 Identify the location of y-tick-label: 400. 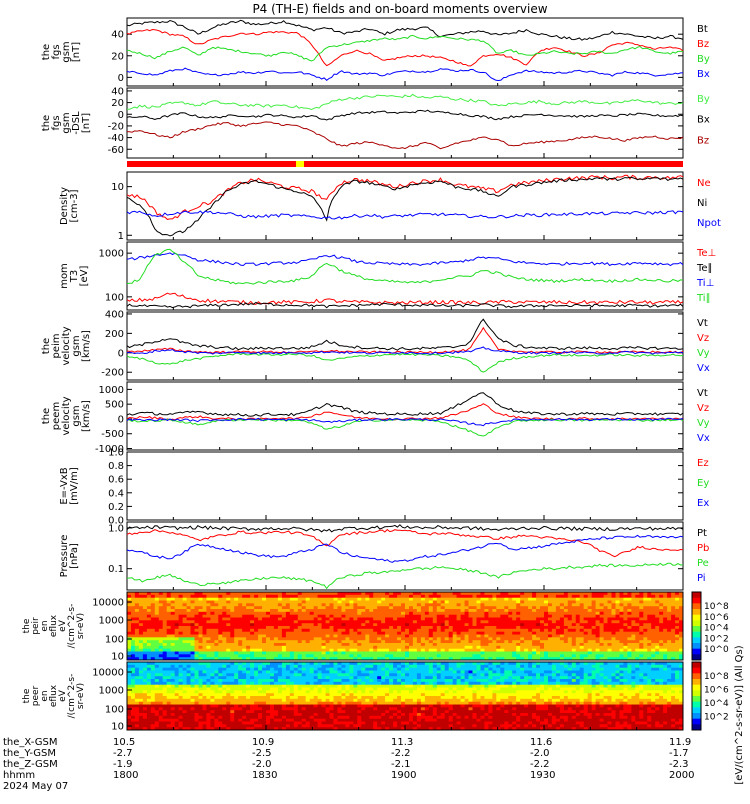
(114, 314).